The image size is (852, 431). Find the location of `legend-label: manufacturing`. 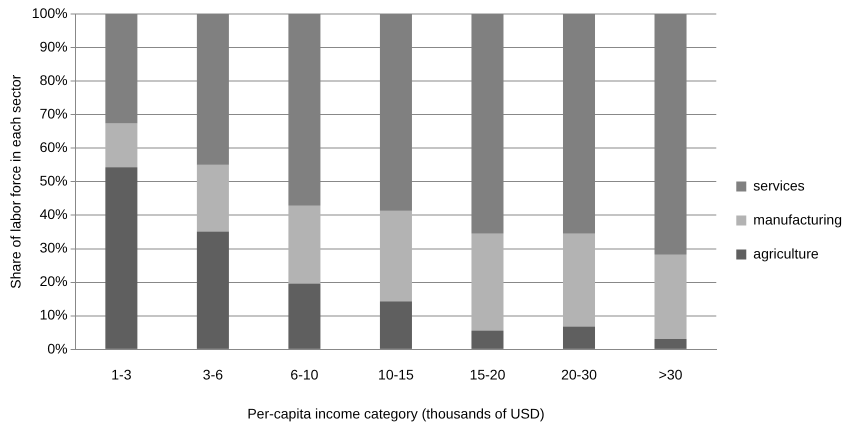

legend-label: manufacturing is located at coordinates (797, 219).